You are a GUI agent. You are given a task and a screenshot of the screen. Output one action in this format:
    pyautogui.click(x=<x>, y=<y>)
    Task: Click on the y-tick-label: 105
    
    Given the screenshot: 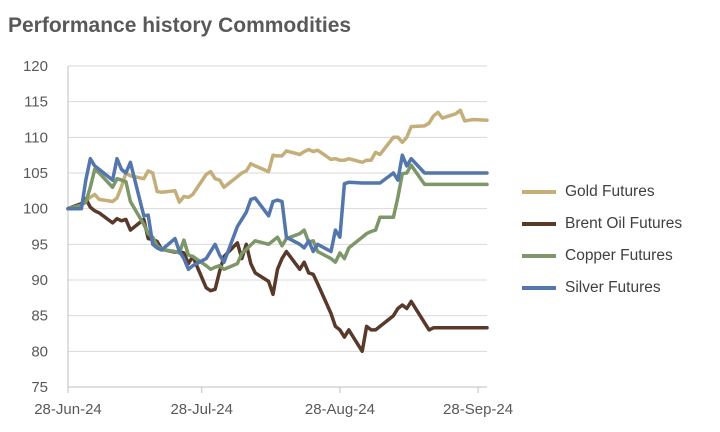 What is the action you would take?
    pyautogui.click(x=35, y=173)
    